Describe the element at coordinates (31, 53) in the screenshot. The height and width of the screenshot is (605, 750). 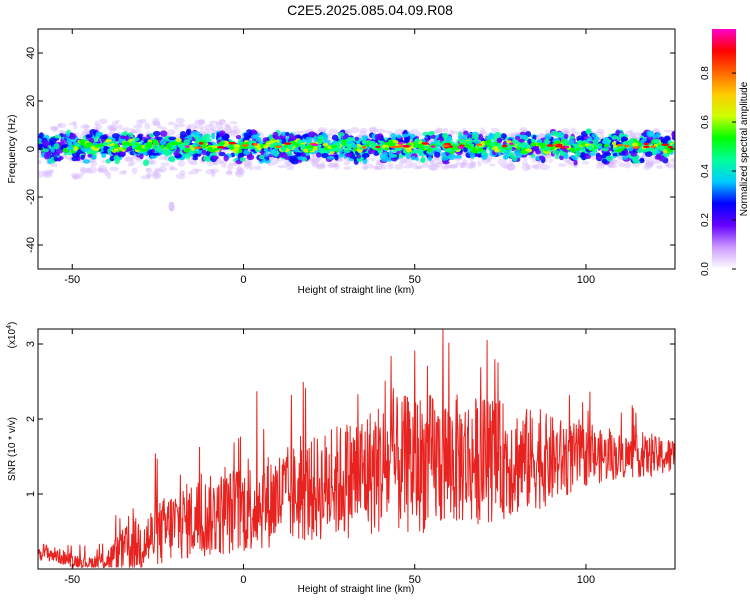
I see `spectrogram-y-tick-label: 40` at that location.